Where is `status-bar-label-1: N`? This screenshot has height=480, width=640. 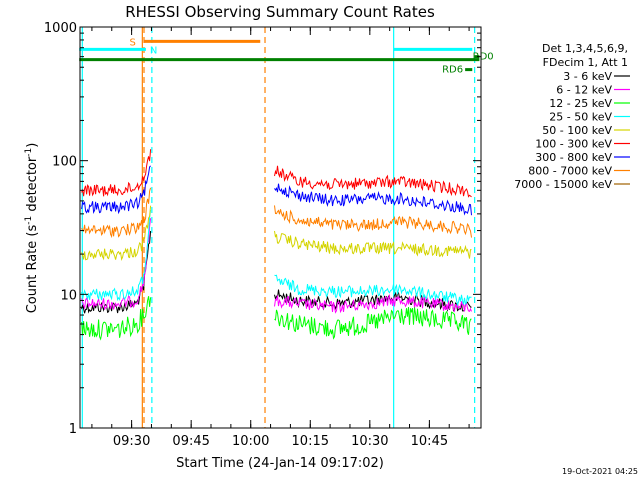 status-bar-label-1: N is located at coordinates (153, 50).